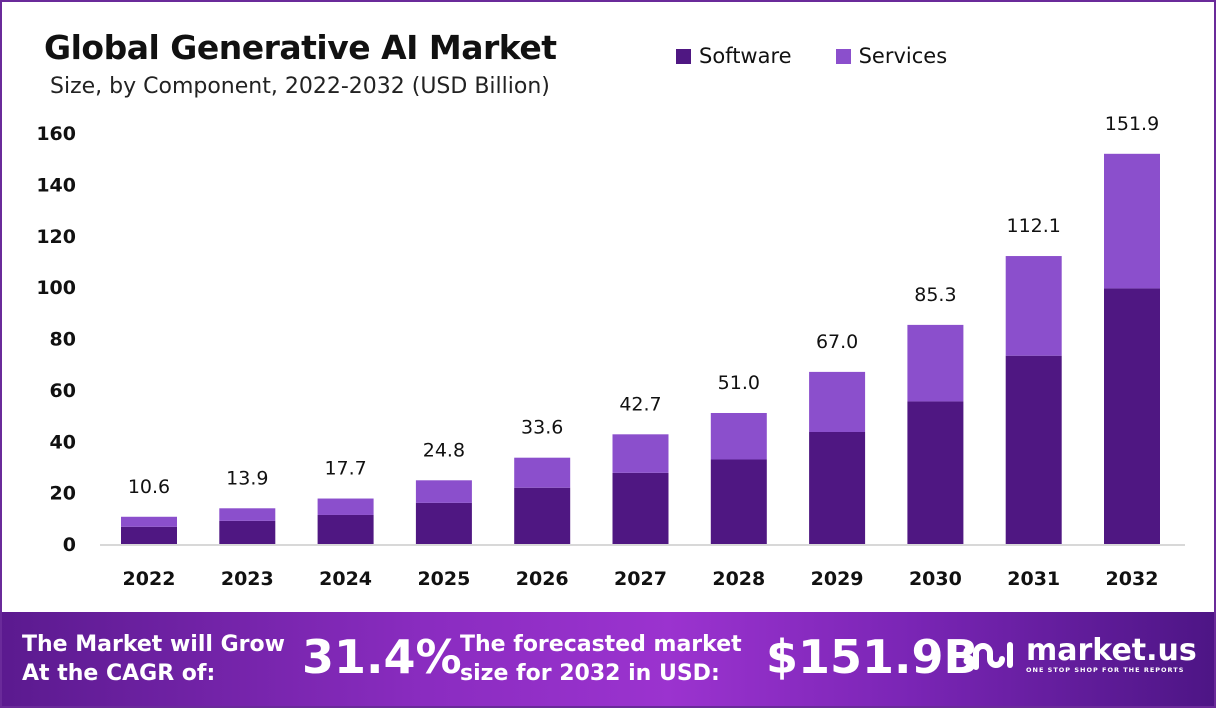 This screenshot has height=708, width=1216. Describe the element at coordinates (63, 340) in the screenshot. I see `y-tick-label: 80` at that location.